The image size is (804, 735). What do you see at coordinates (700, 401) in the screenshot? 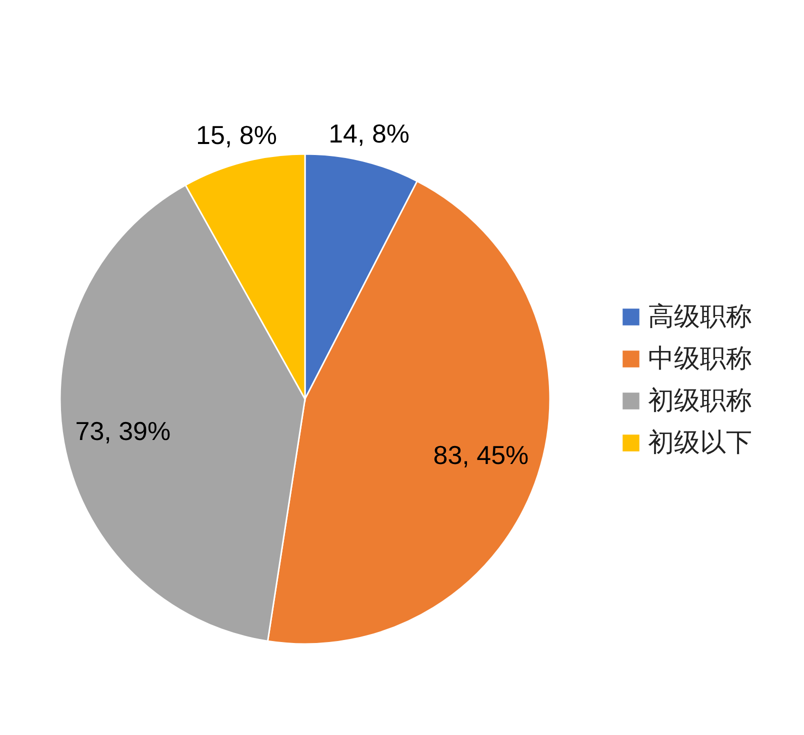
I see `legend-label: 初级职称` at bounding box center [700, 401].